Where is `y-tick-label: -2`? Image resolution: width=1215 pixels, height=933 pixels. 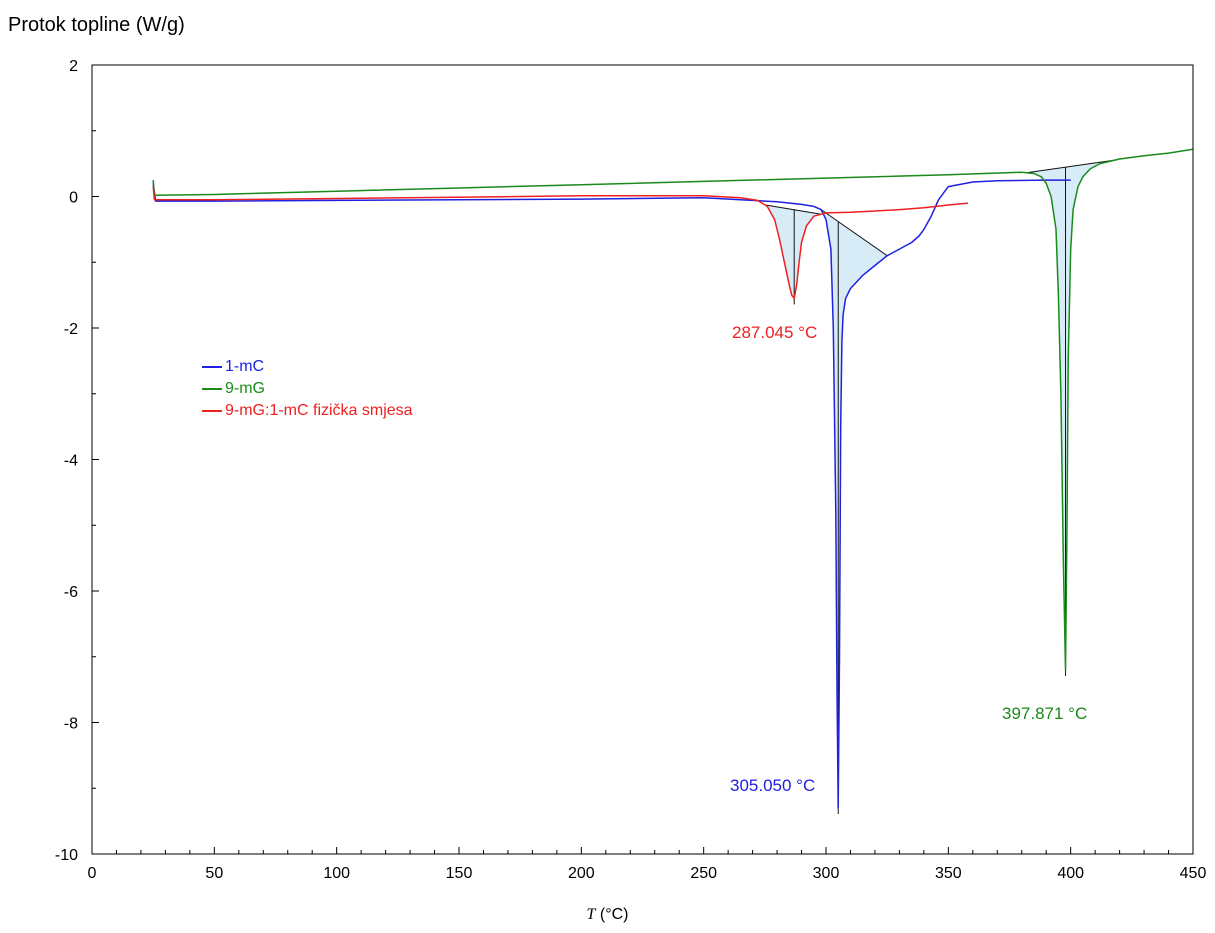
y-tick-label: -2 is located at coordinates (71, 329).